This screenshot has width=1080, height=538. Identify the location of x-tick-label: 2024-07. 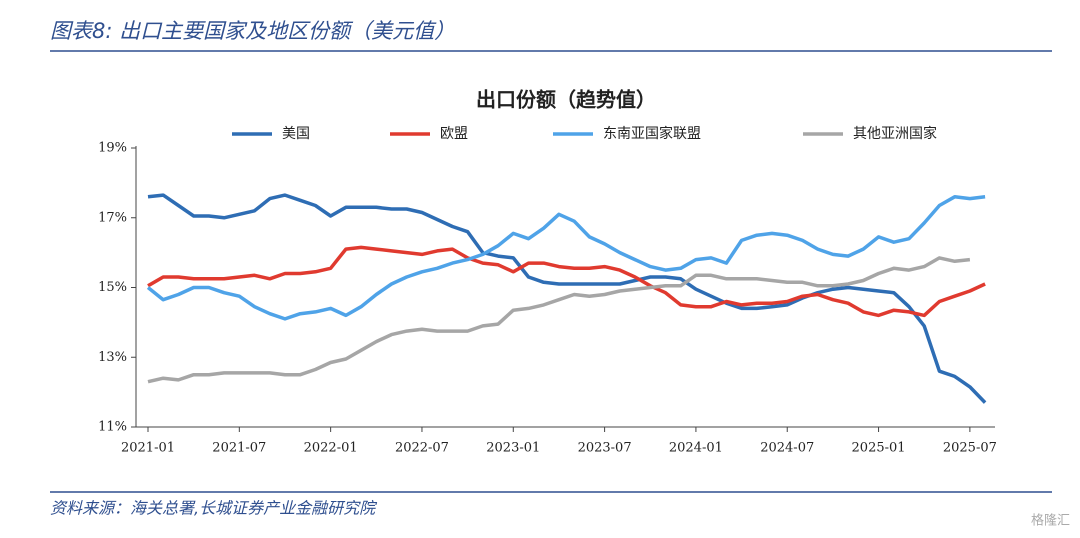
(787, 448).